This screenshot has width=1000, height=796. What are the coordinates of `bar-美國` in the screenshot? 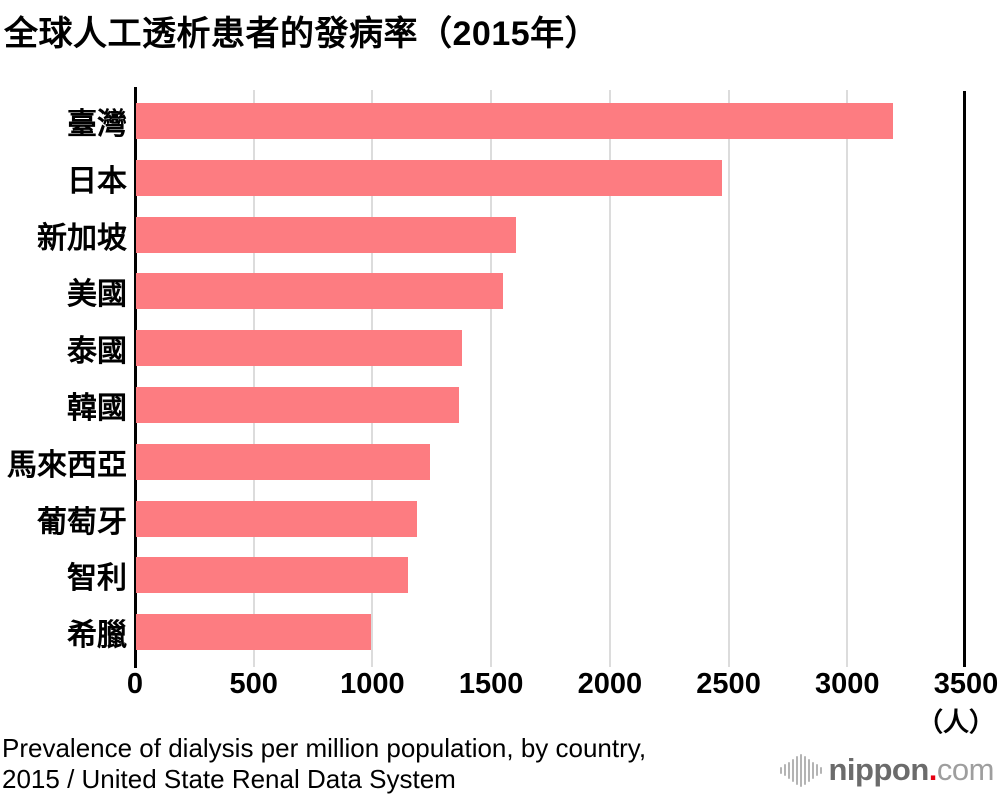 It's located at (319, 291).